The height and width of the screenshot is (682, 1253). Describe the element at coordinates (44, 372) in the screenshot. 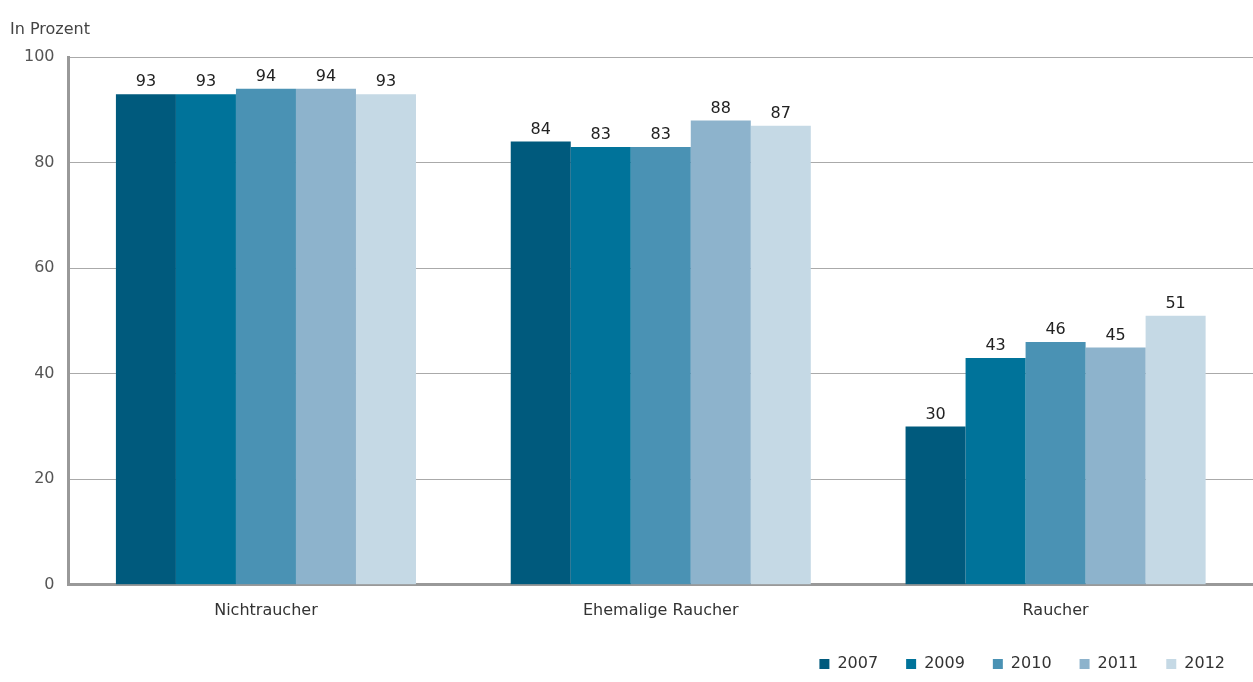

I see `y-tick-label: 40` at that location.